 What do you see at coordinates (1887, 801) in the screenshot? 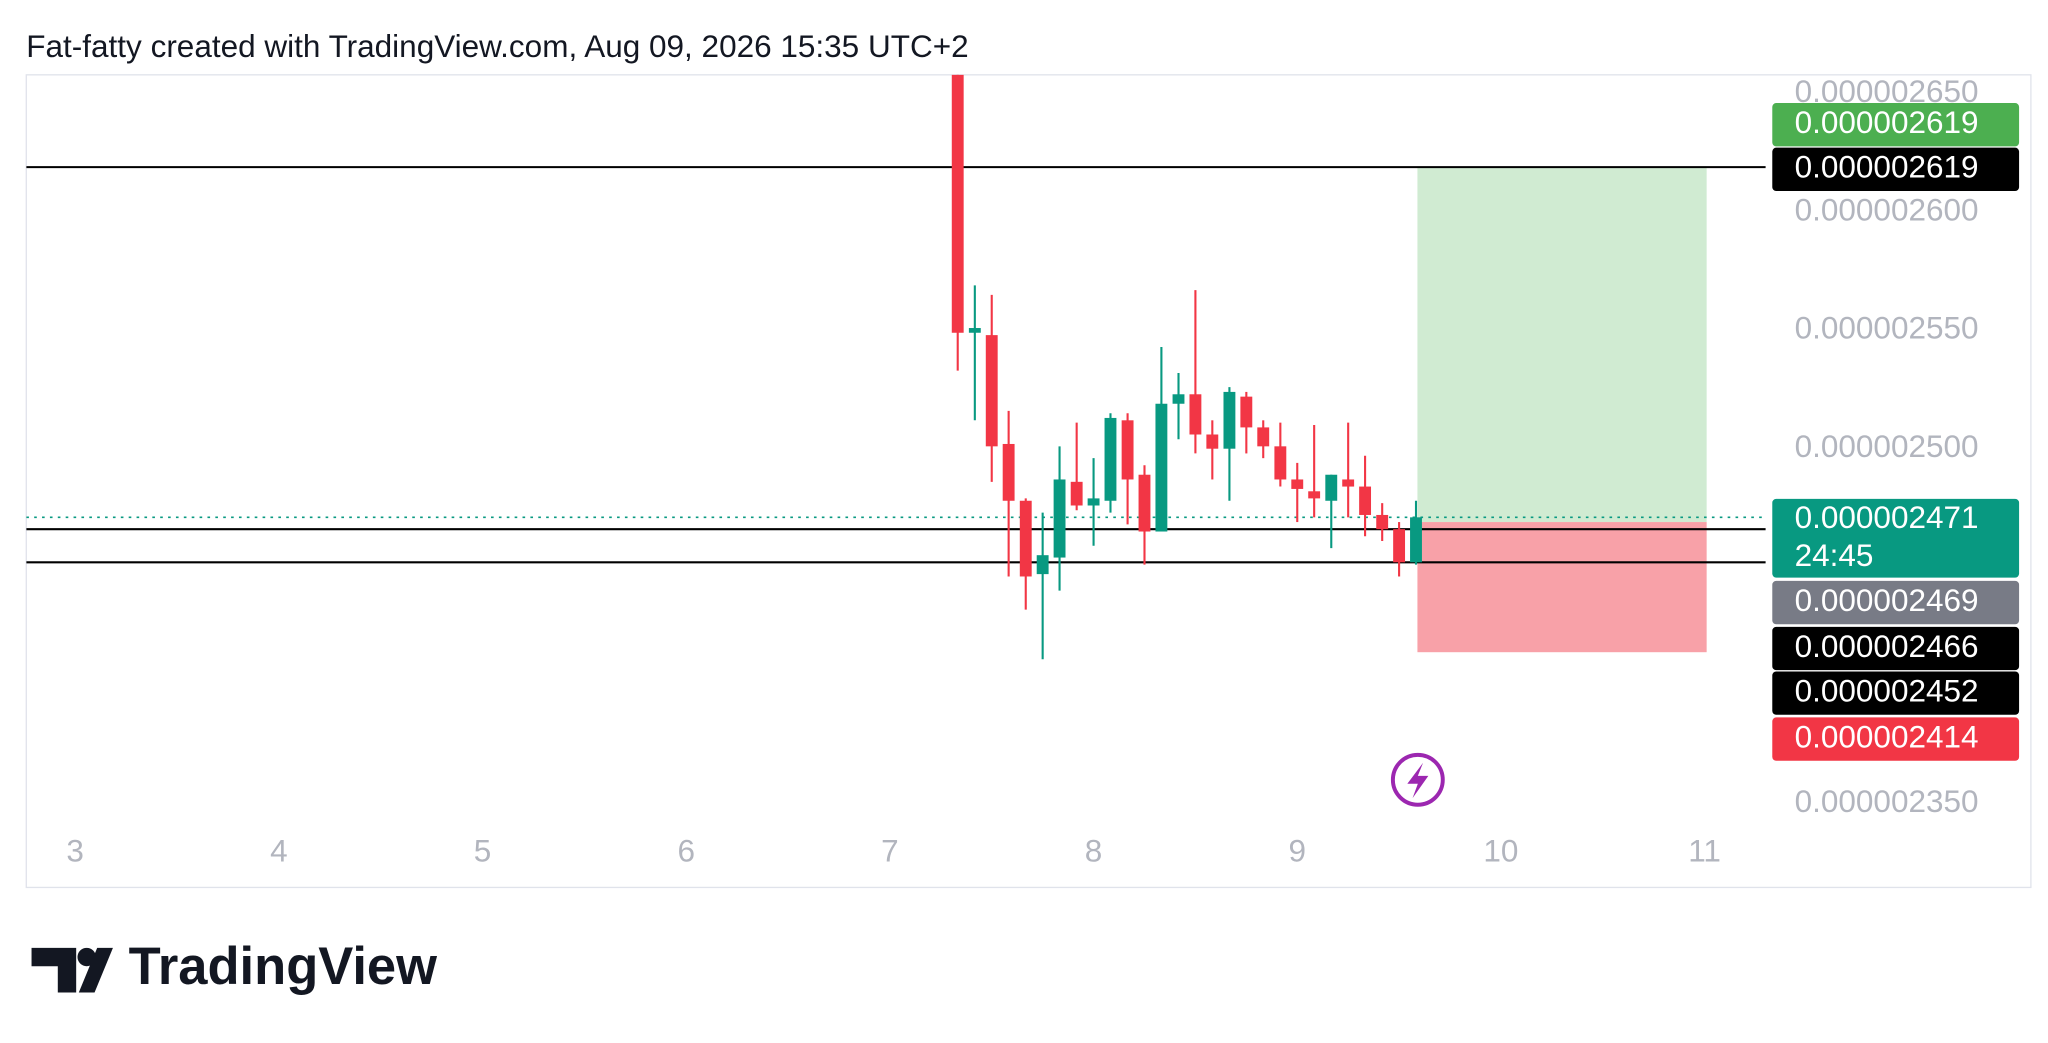
I see `y-tick-label: 0.000002350` at bounding box center [1887, 801].